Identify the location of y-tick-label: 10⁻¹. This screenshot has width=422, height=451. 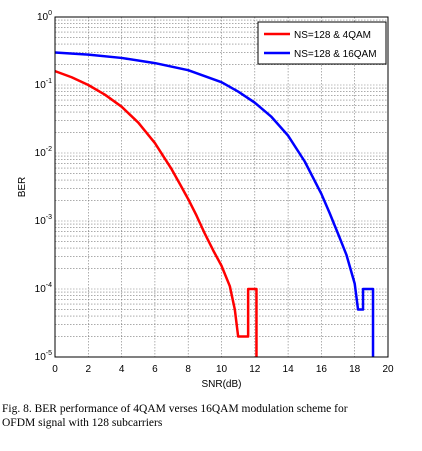
(43, 84).